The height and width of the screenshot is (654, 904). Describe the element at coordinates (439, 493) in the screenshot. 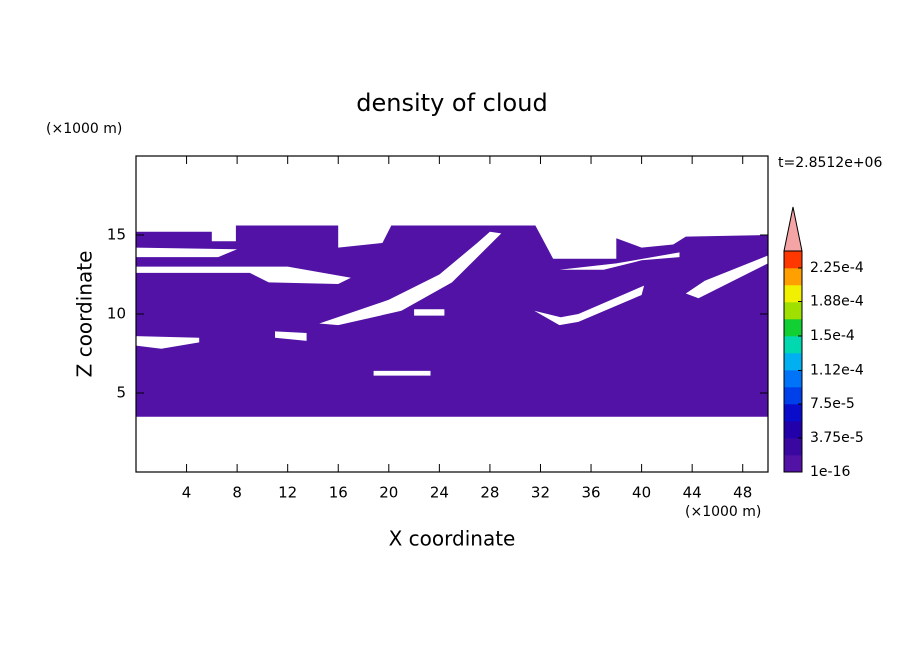

I see `x-tick-label: 24` at that location.